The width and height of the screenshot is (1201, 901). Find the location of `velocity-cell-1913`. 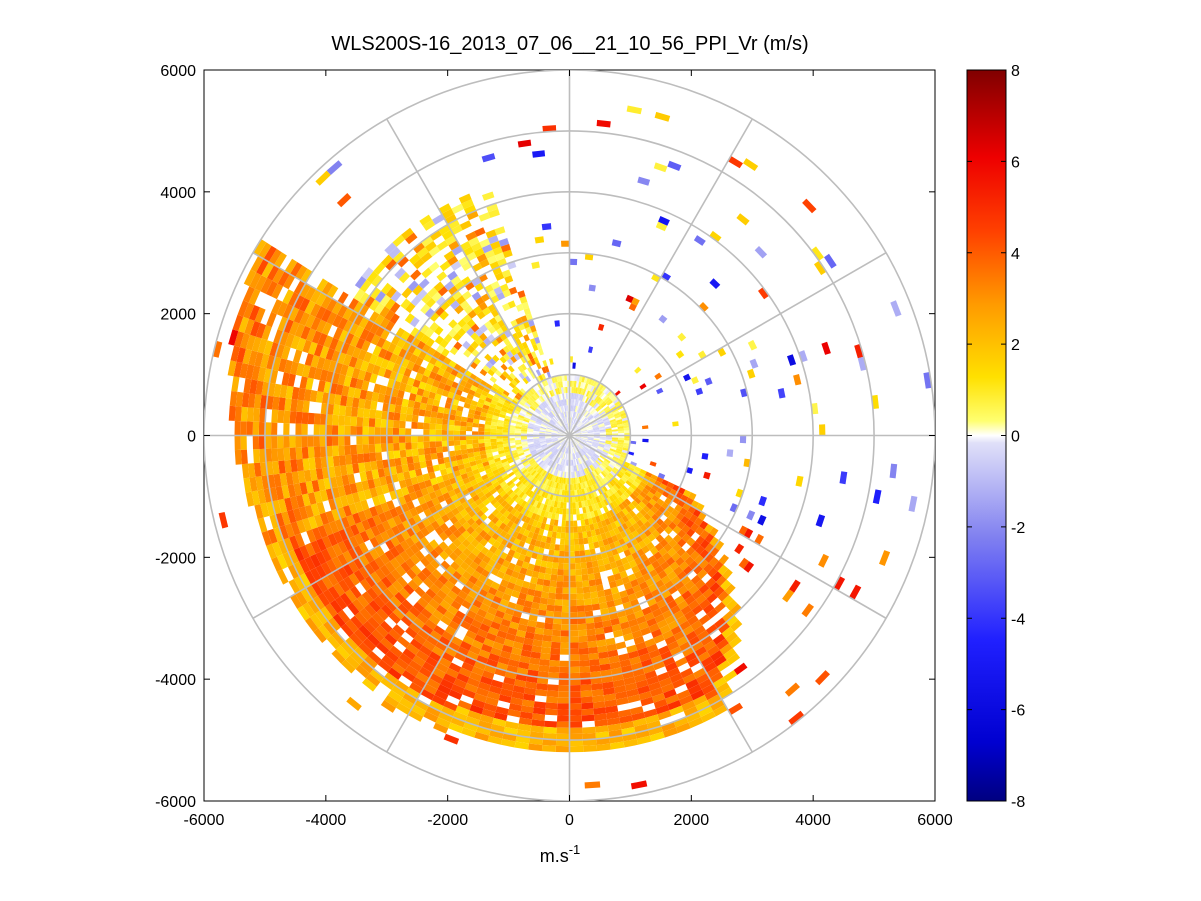

velocity-cell-1913 is located at coordinates (474, 483).